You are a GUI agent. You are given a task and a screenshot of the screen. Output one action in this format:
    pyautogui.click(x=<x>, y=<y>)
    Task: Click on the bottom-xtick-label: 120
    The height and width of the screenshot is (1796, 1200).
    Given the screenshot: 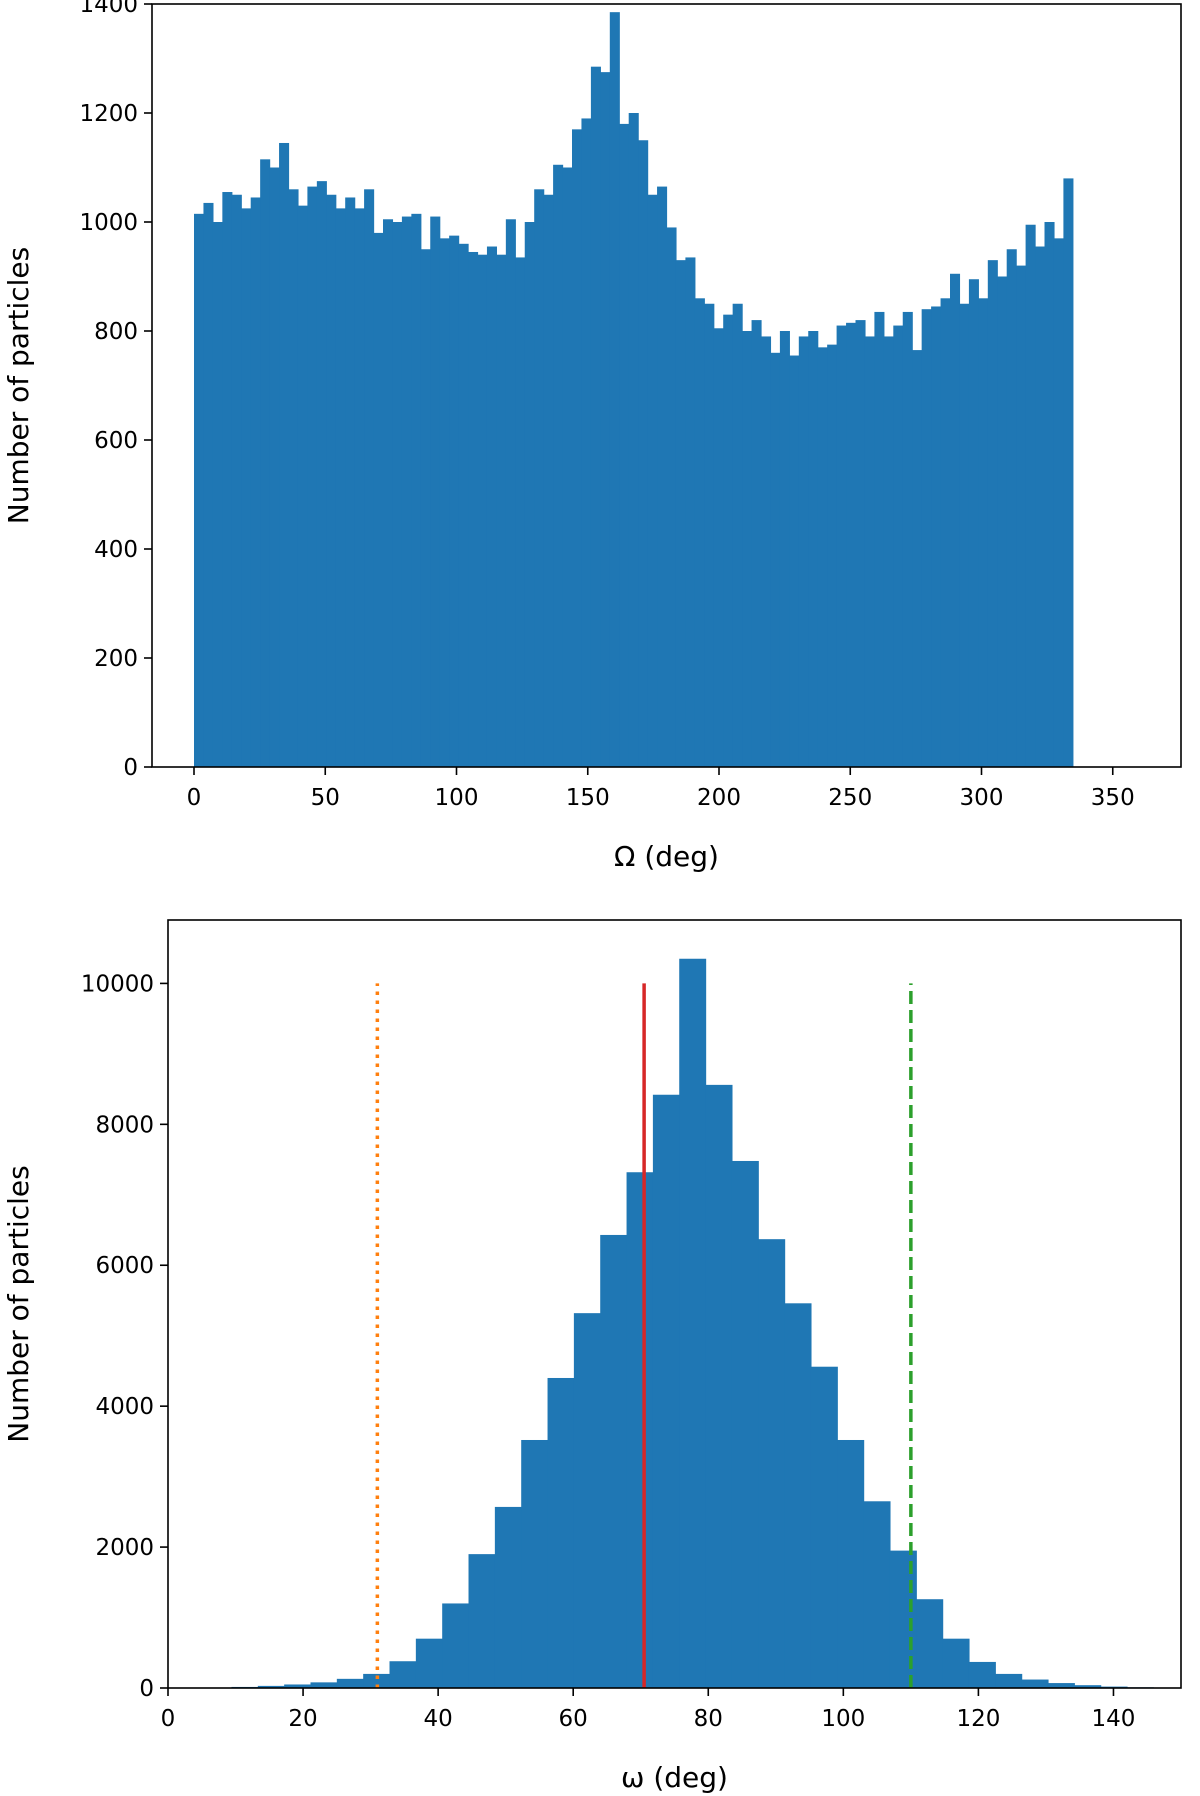 What is the action you would take?
    pyautogui.click(x=978, y=1719)
    